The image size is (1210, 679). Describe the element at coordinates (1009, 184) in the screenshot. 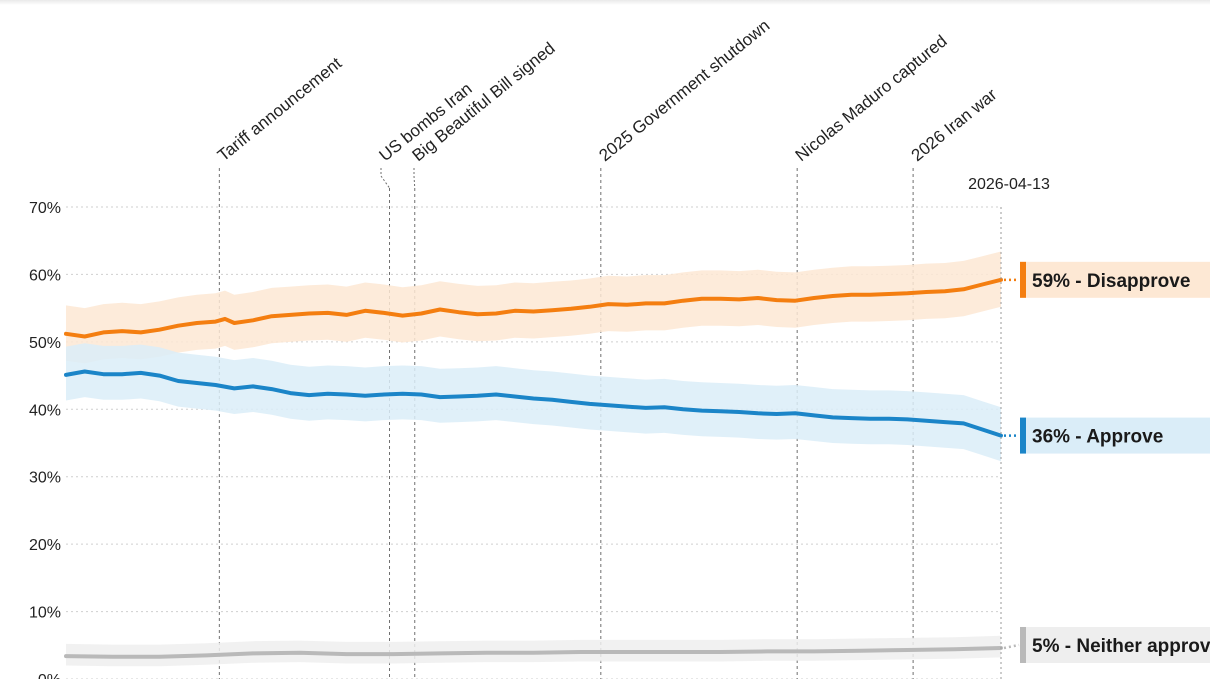

I see `end-date-label: 2026-04-13` at that location.